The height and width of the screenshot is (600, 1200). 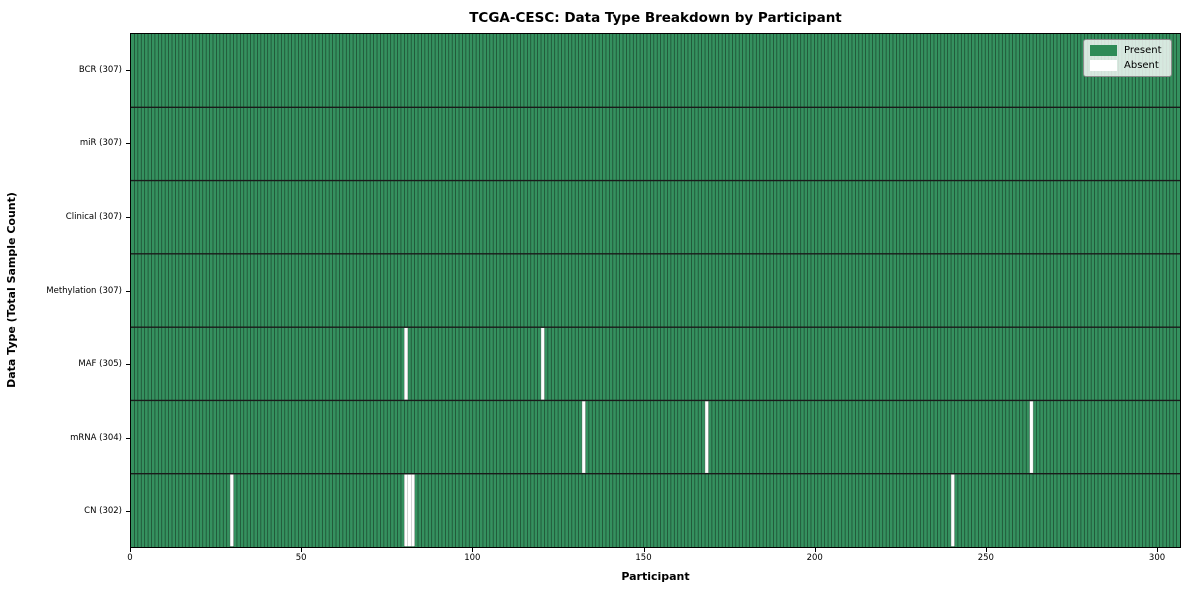 I want to click on y-tick-label-cn: CN (302), so click(x=103, y=511).